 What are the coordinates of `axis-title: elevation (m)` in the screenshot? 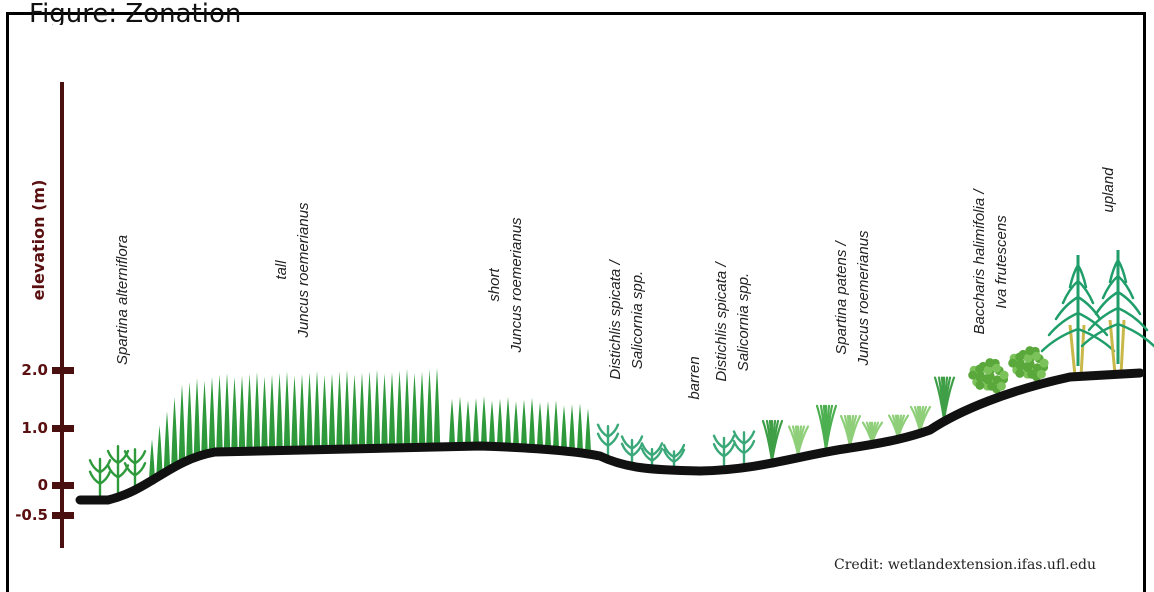 It's located at (38, 240).